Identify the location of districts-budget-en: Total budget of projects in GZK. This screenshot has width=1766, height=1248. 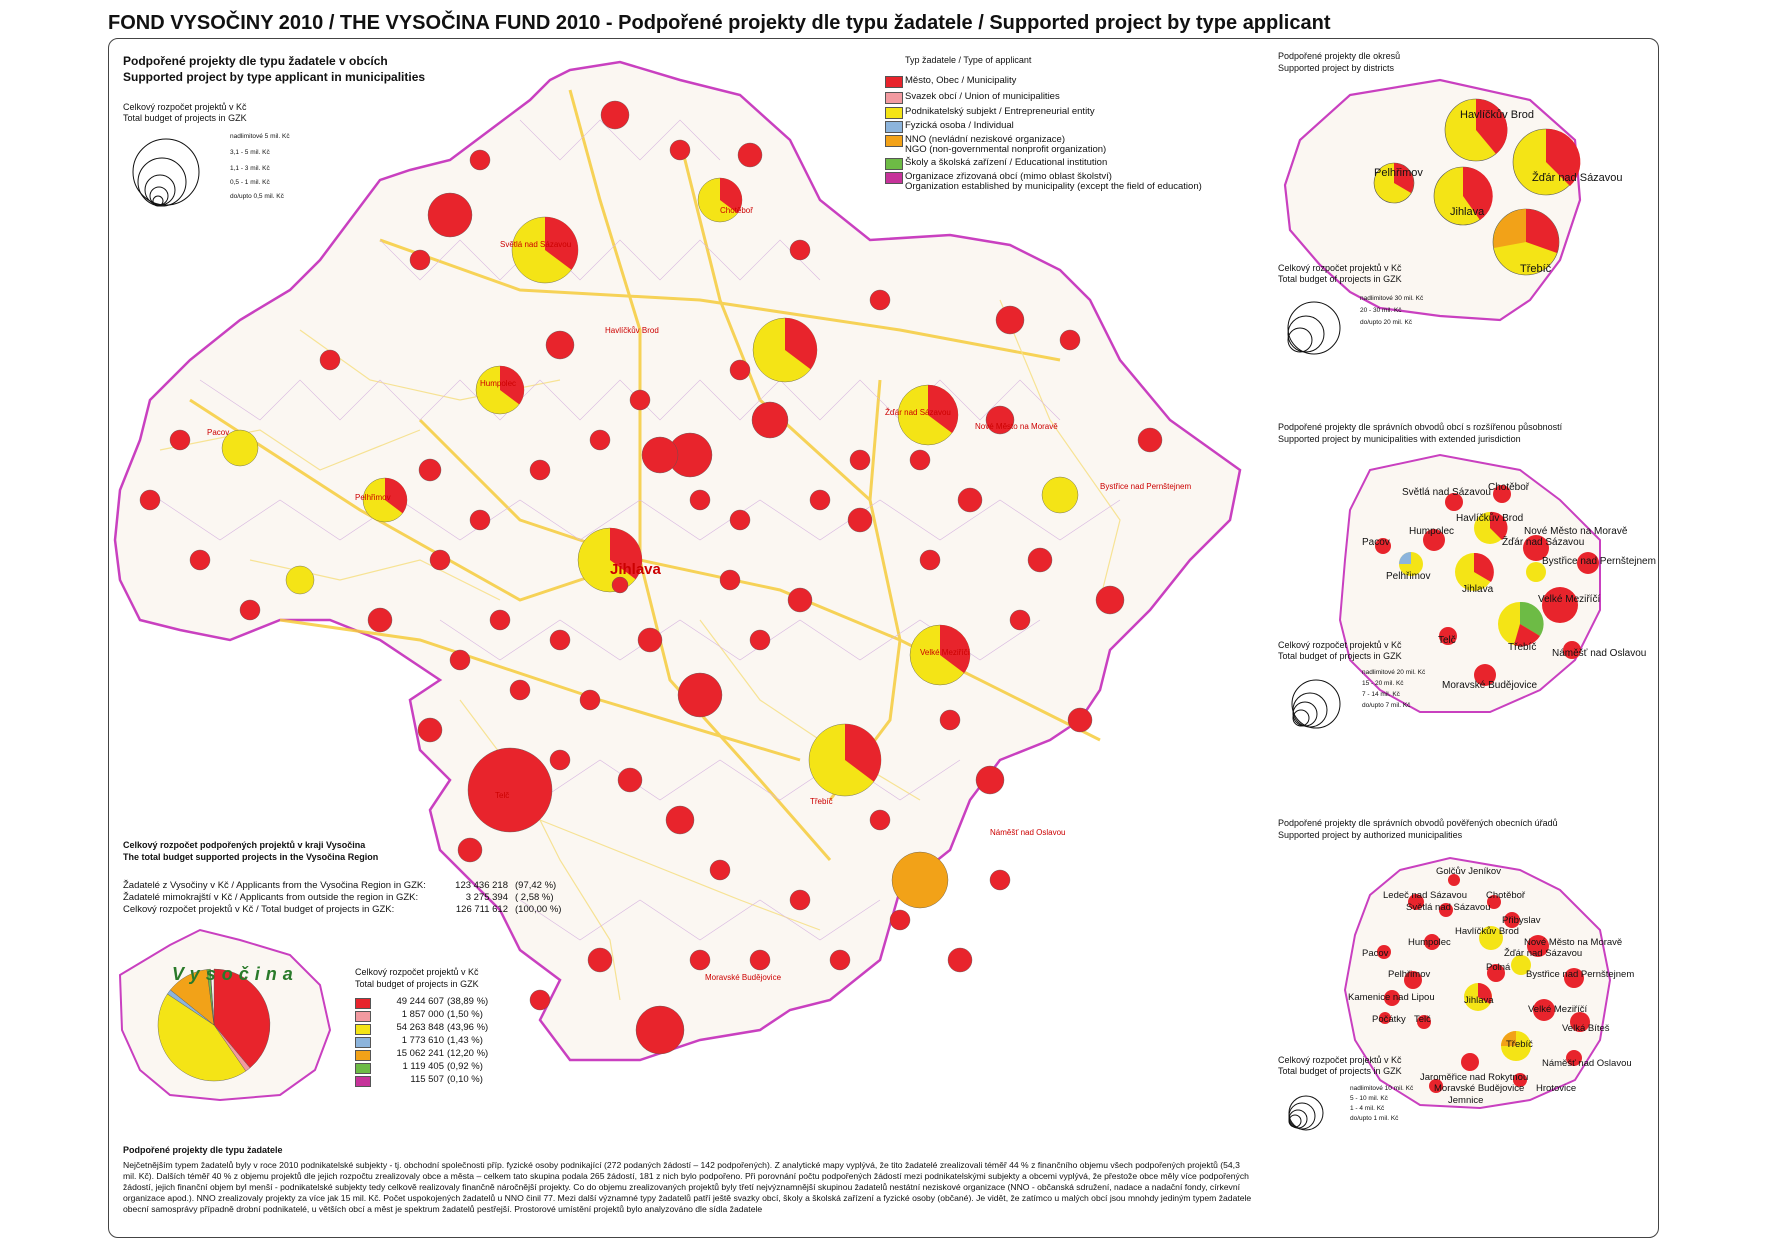
(1340, 279).